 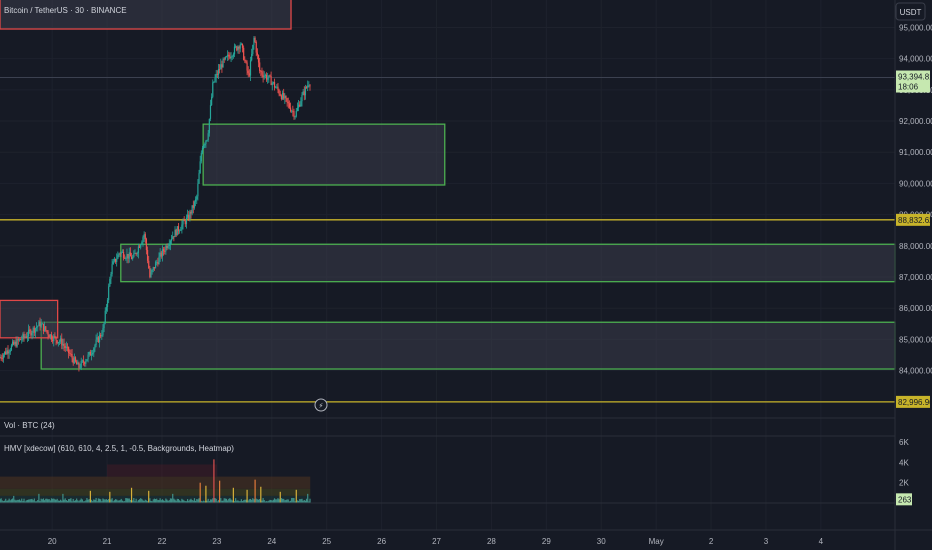 I want to click on date-tick-label: 26, so click(x=381, y=541).